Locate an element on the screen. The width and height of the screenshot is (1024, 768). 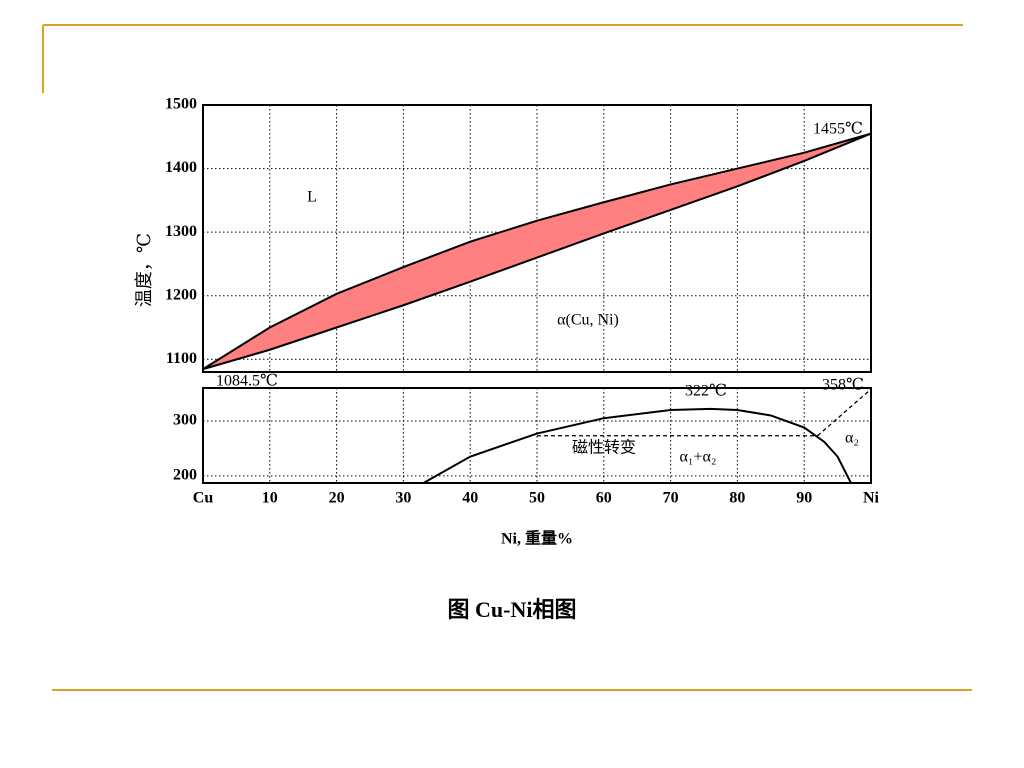
x-tick-label: 90 is located at coordinates (804, 498).